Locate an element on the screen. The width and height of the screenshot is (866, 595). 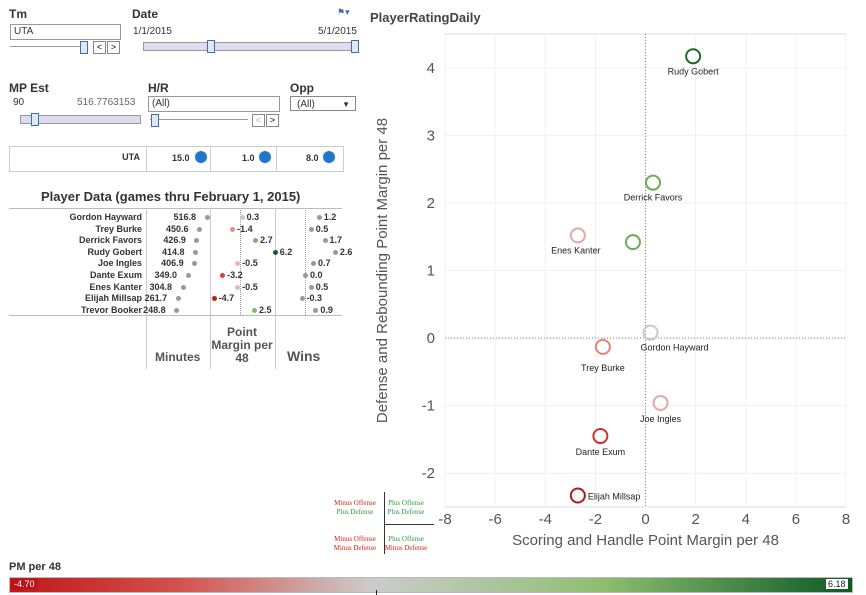
minutes-value: 516.8 is located at coordinates (185, 217).